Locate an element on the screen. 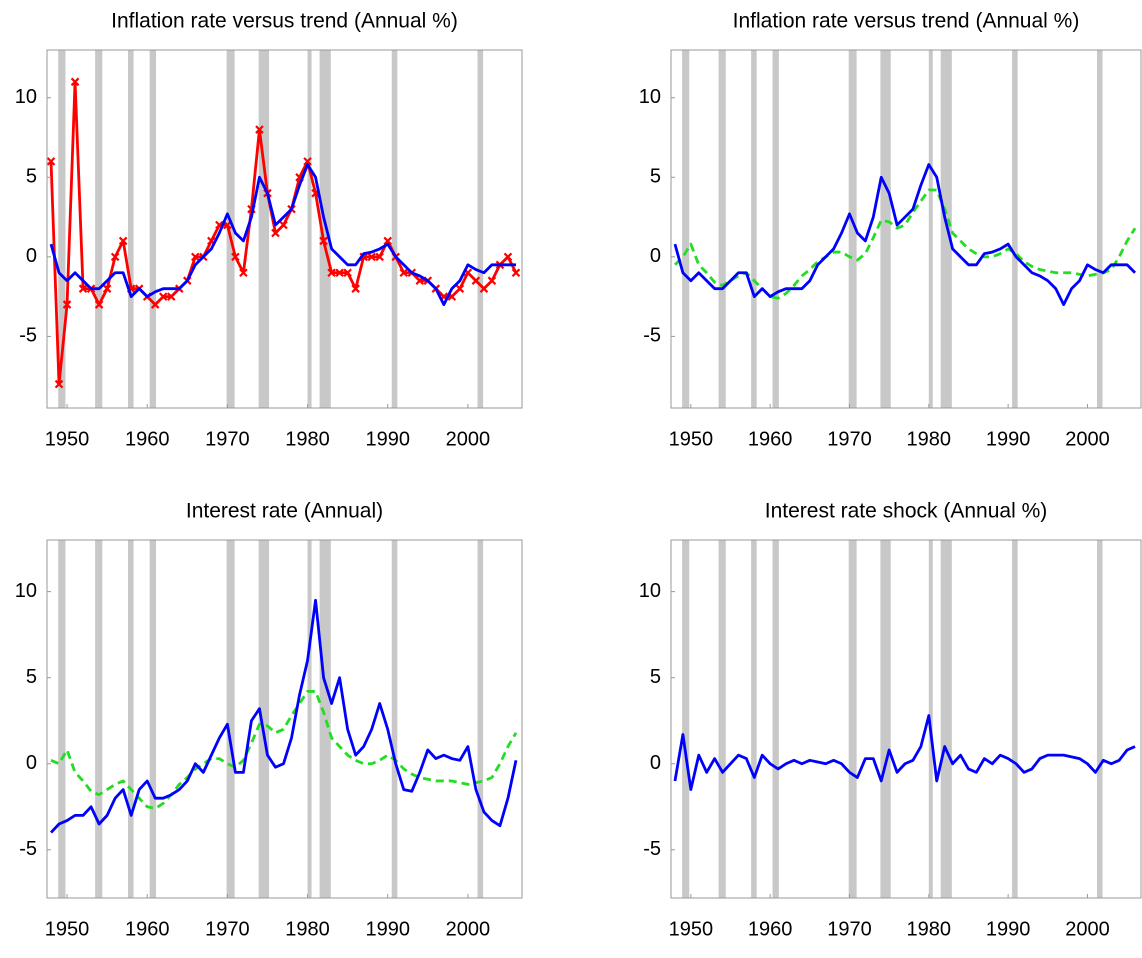 The image size is (1142, 958). subplot-title: Interest rate shock (Annual %) is located at coordinates (906, 511).